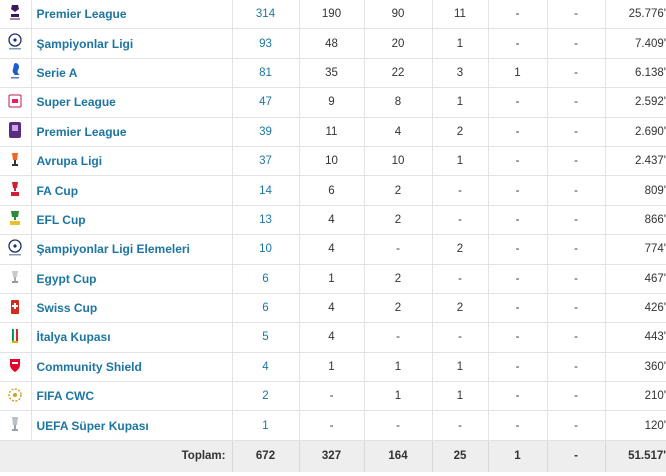  What do you see at coordinates (397, 367) in the screenshot?
I see `assists-cell: 1` at bounding box center [397, 367].